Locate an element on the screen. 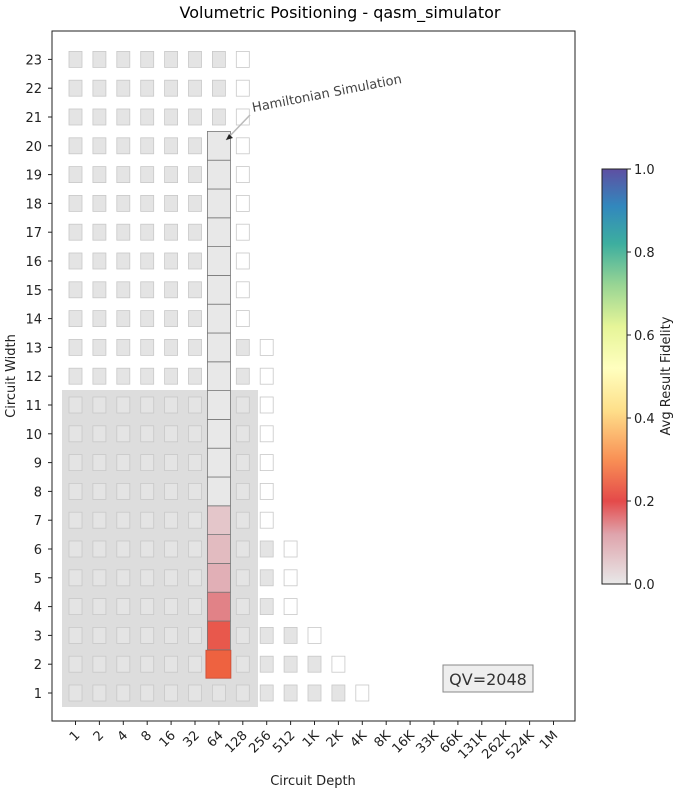  annotation-arrowhead is located at coordinates (229, 137).